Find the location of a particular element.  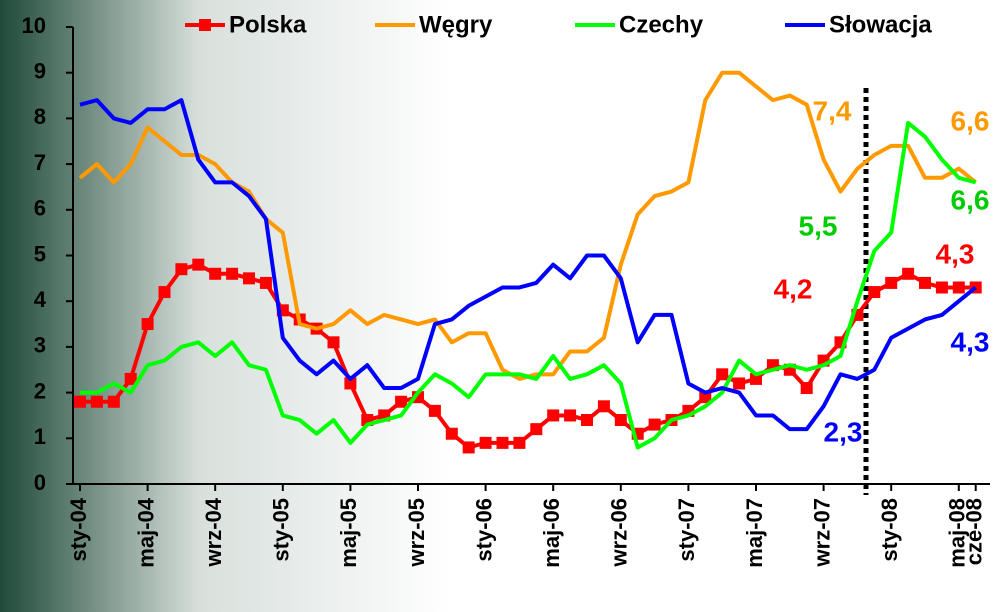

y-tick-label: 7 is located at coordinates (40, 162).